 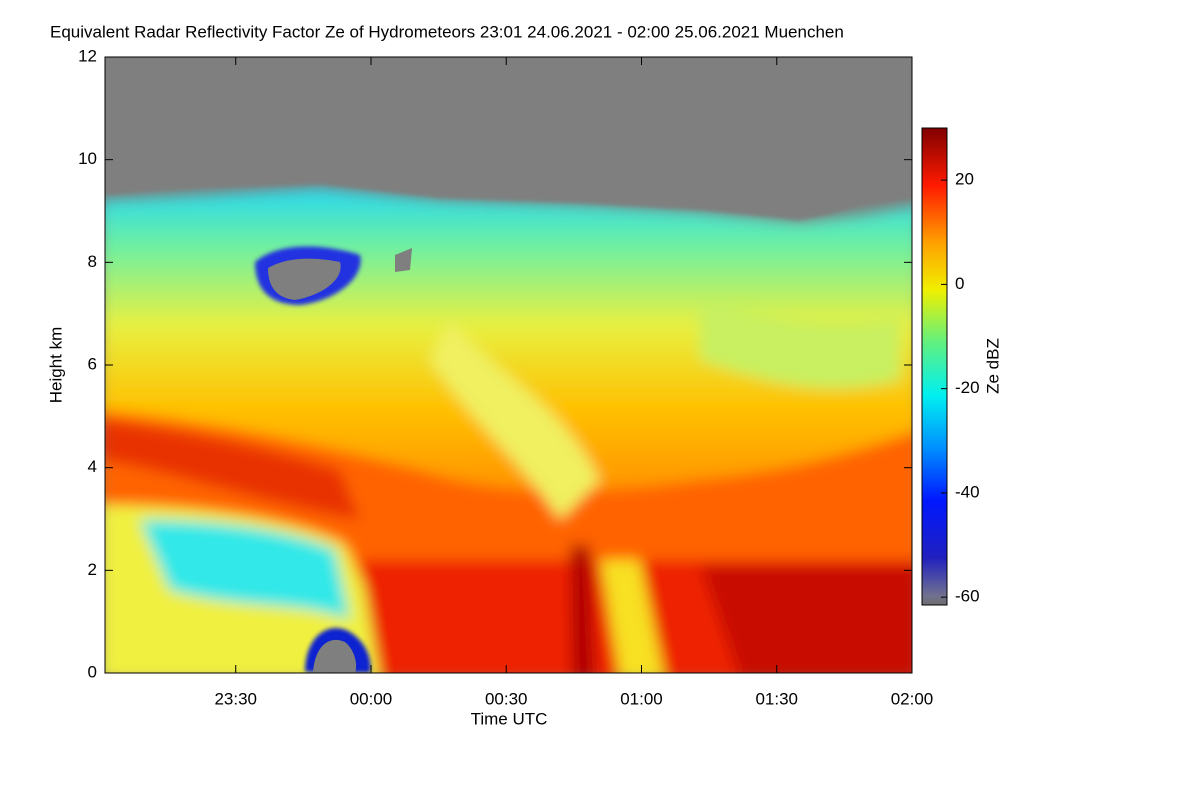 What do you see at coordinates (934, 366) in the screenshot?
I see `colorbar` at bounding box center [934, 366].